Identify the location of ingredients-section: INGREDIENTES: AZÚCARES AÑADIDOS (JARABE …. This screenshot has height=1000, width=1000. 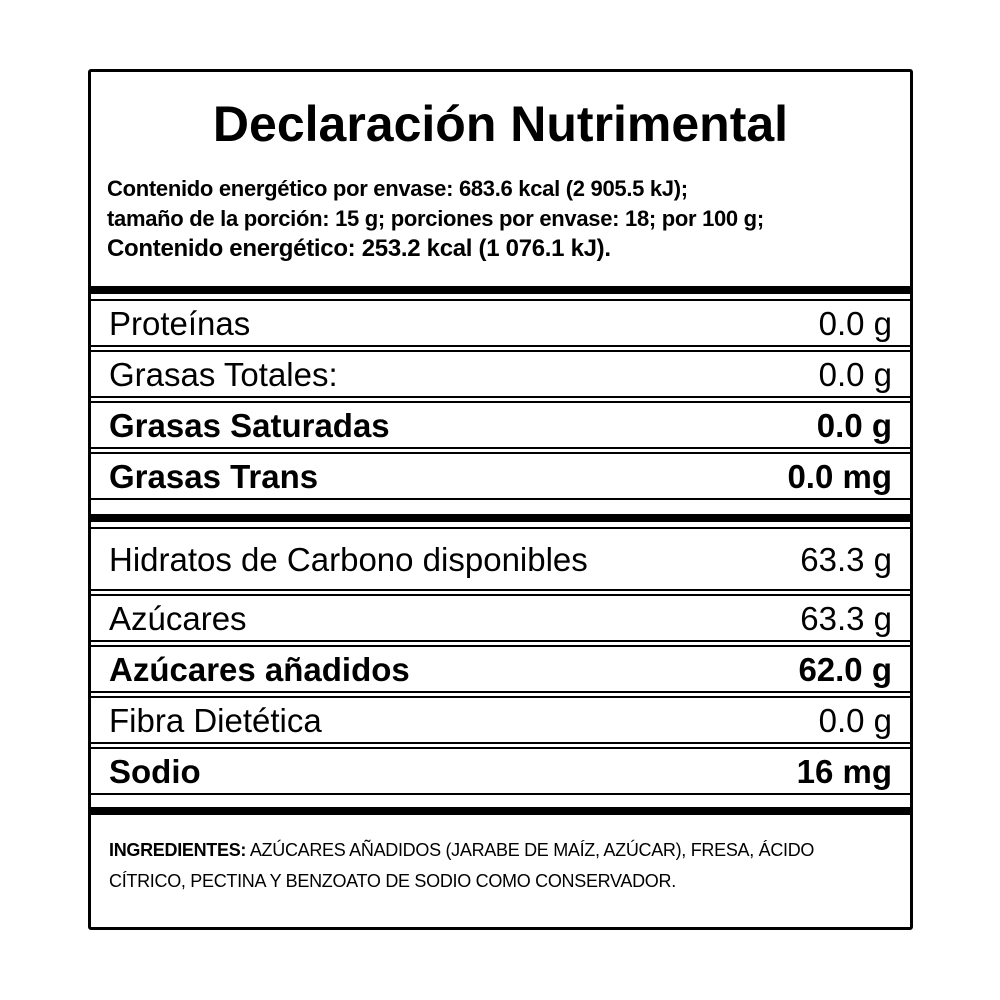
(500, 856).